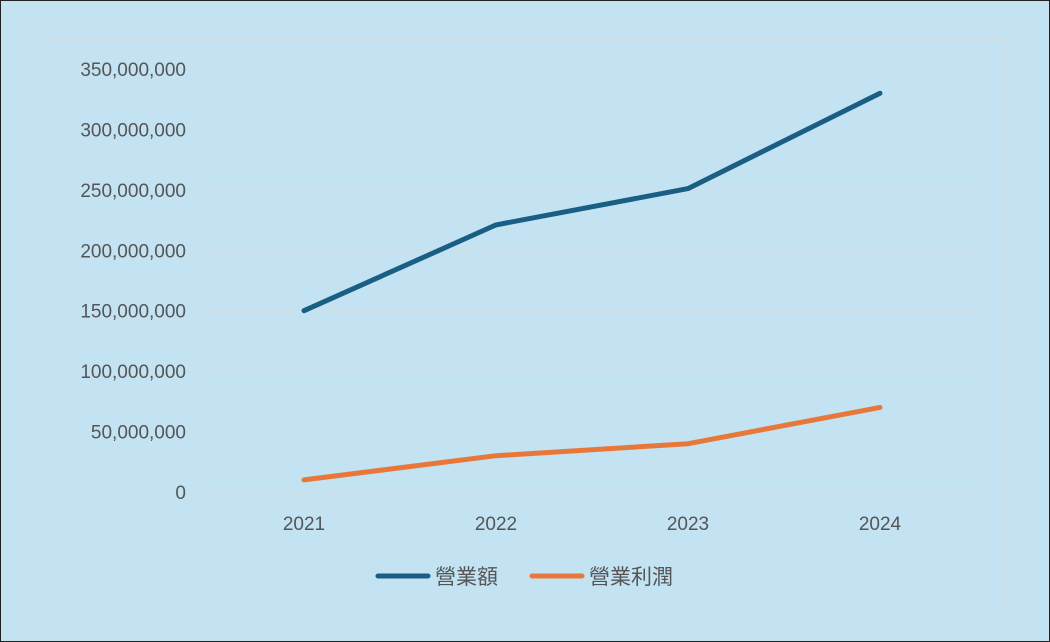  Describe the element at coordinates (133, 130) in the screenshot. I see `y-tick-label-6: 300,000,000` at that location.